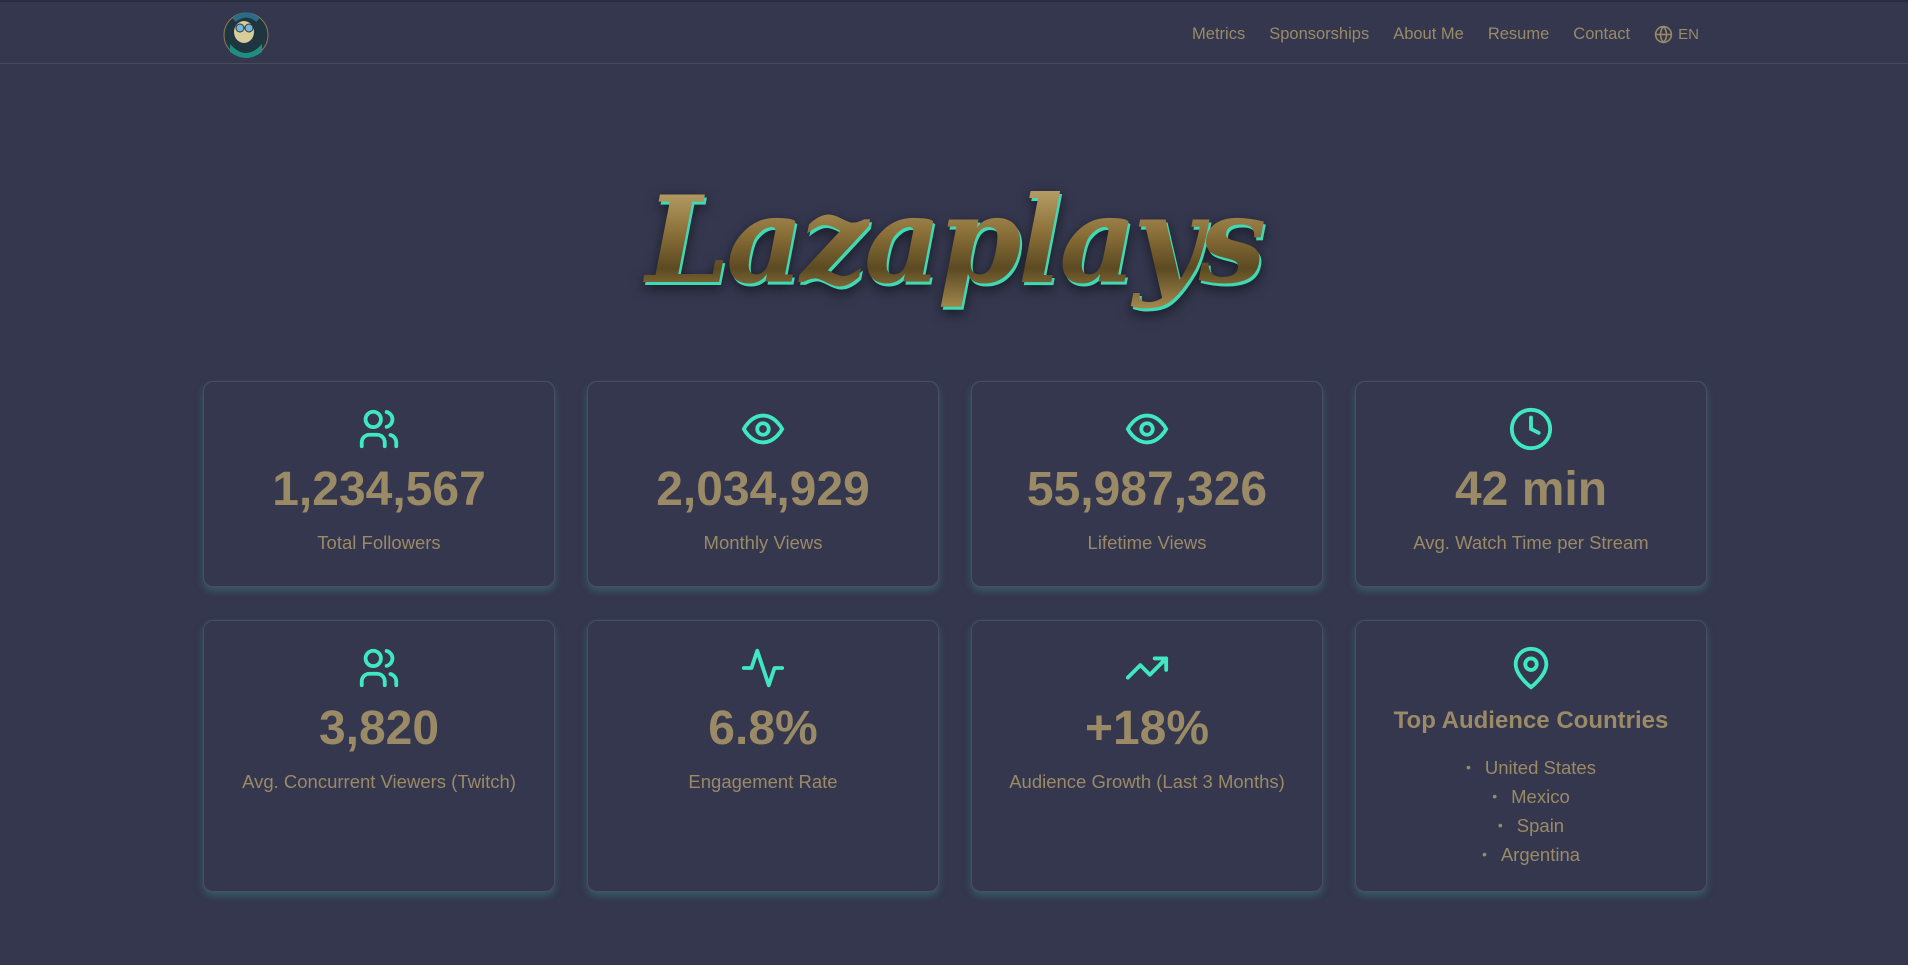  What do you see at coordinates (763, 489) in the screenshot?
I see `metric-value: 2,034,929` at bounding box center [763, 489].